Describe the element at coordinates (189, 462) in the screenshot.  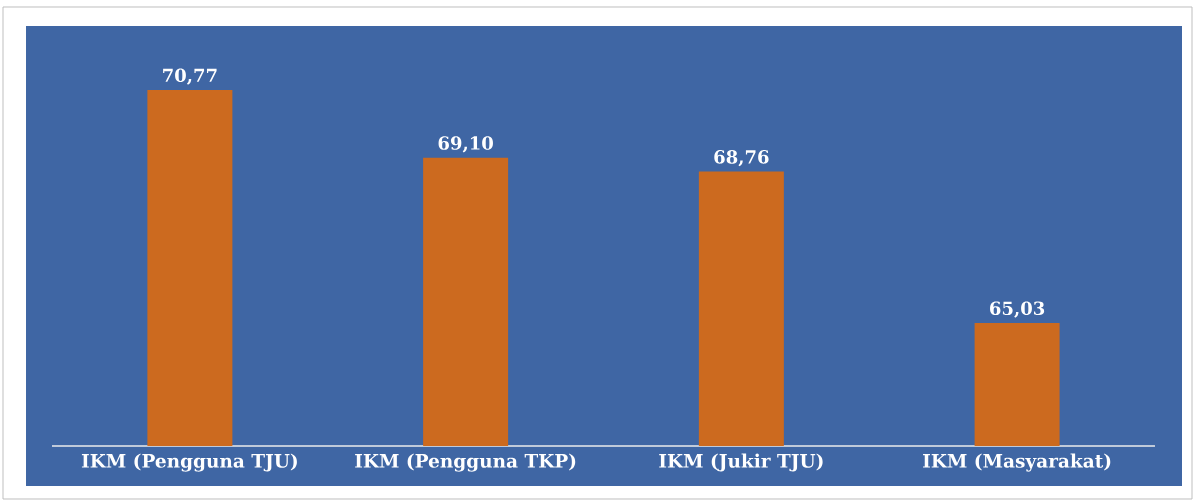
I see `x-tick-label: IKM (Pengguna TJU)` at that location.